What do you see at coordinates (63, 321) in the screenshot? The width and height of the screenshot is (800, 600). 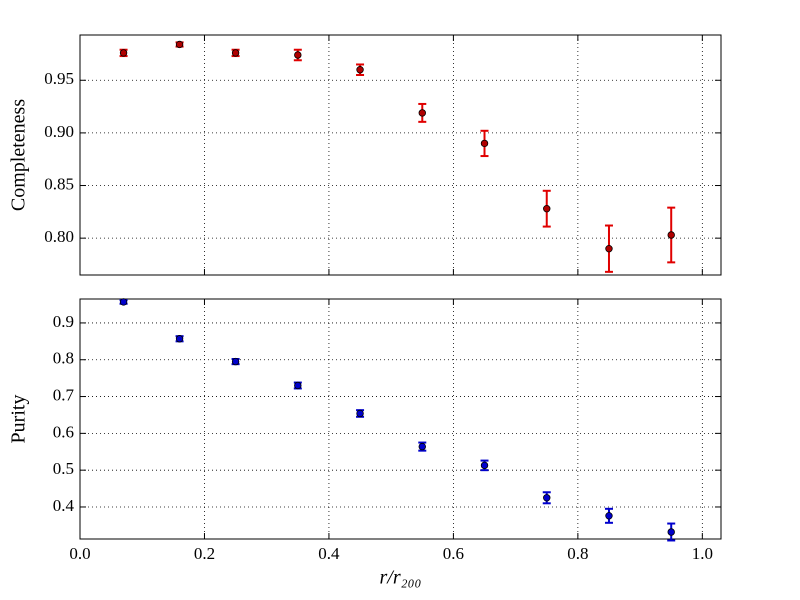 I see `y-tick-label: 0.9` at bounding box center [63, 321].